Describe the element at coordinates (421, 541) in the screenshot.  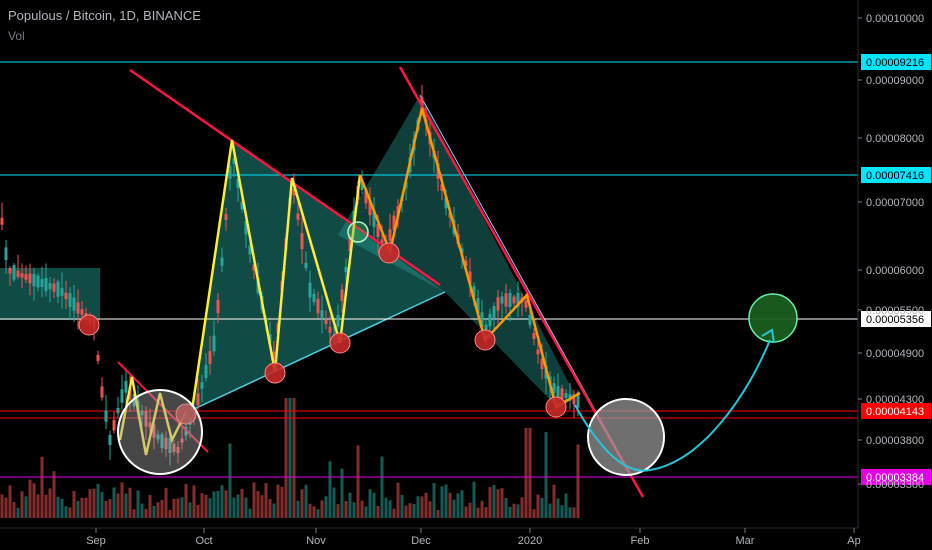
I see `time-tick-label: Dec` at that location.